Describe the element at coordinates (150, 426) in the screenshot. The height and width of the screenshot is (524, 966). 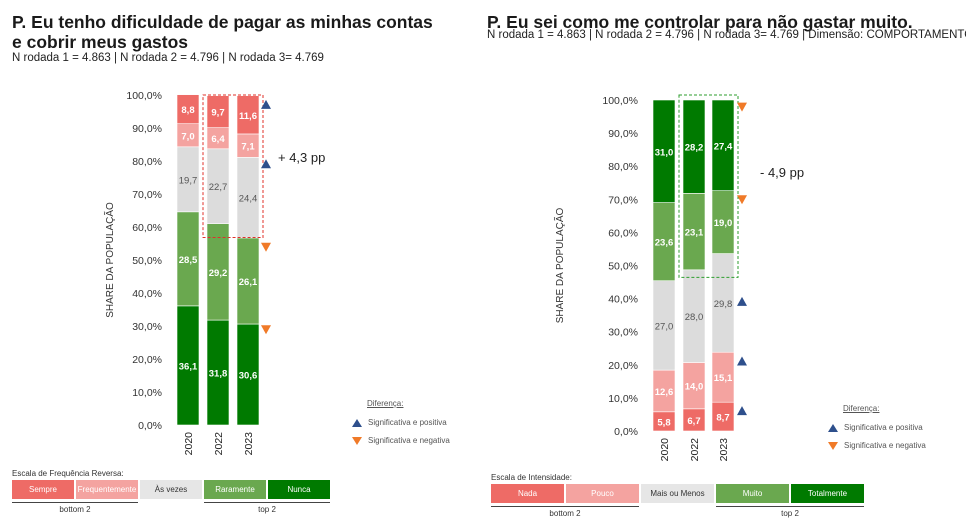
I see `y-tick-label: 0,0%` at that location.